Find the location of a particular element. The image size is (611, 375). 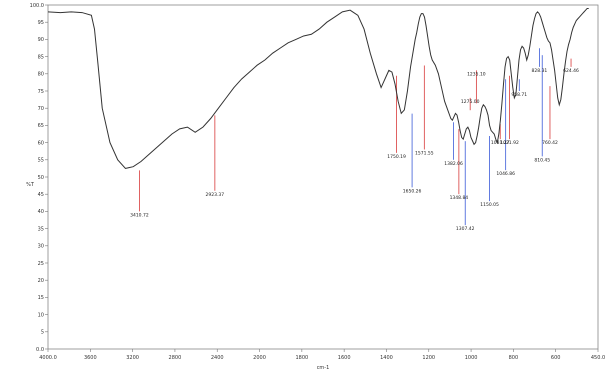

y-tick-label: 100.0 is located at coordinates (37, 6).